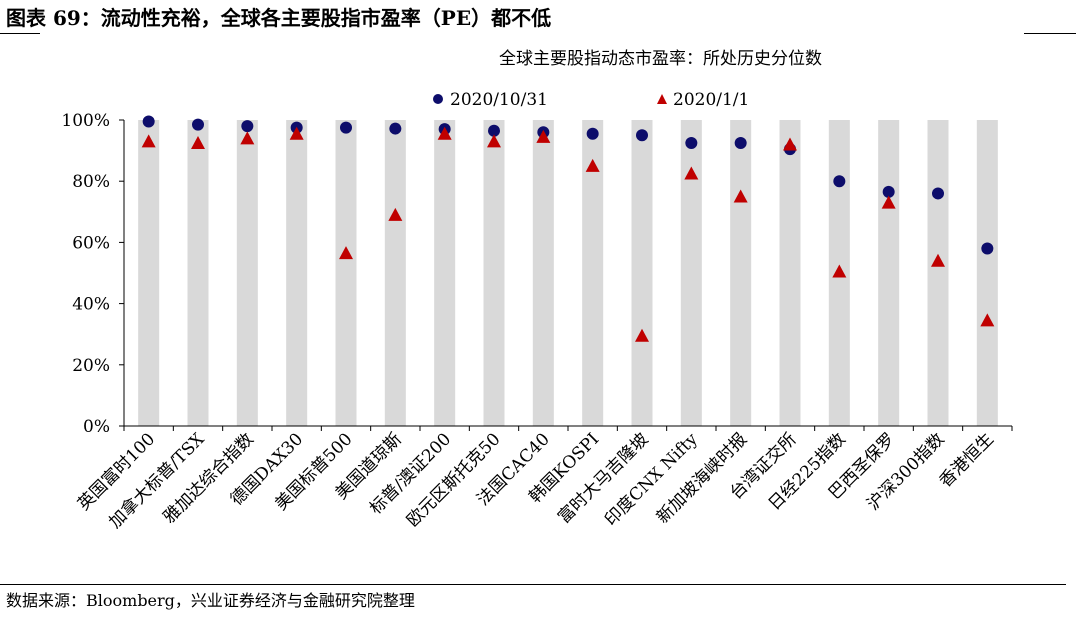  What do you see at coordinates (591, 100) in the screenshot?
I see `legend: 2020/10/31 2020/1/1` at bounding box center [591, 100].